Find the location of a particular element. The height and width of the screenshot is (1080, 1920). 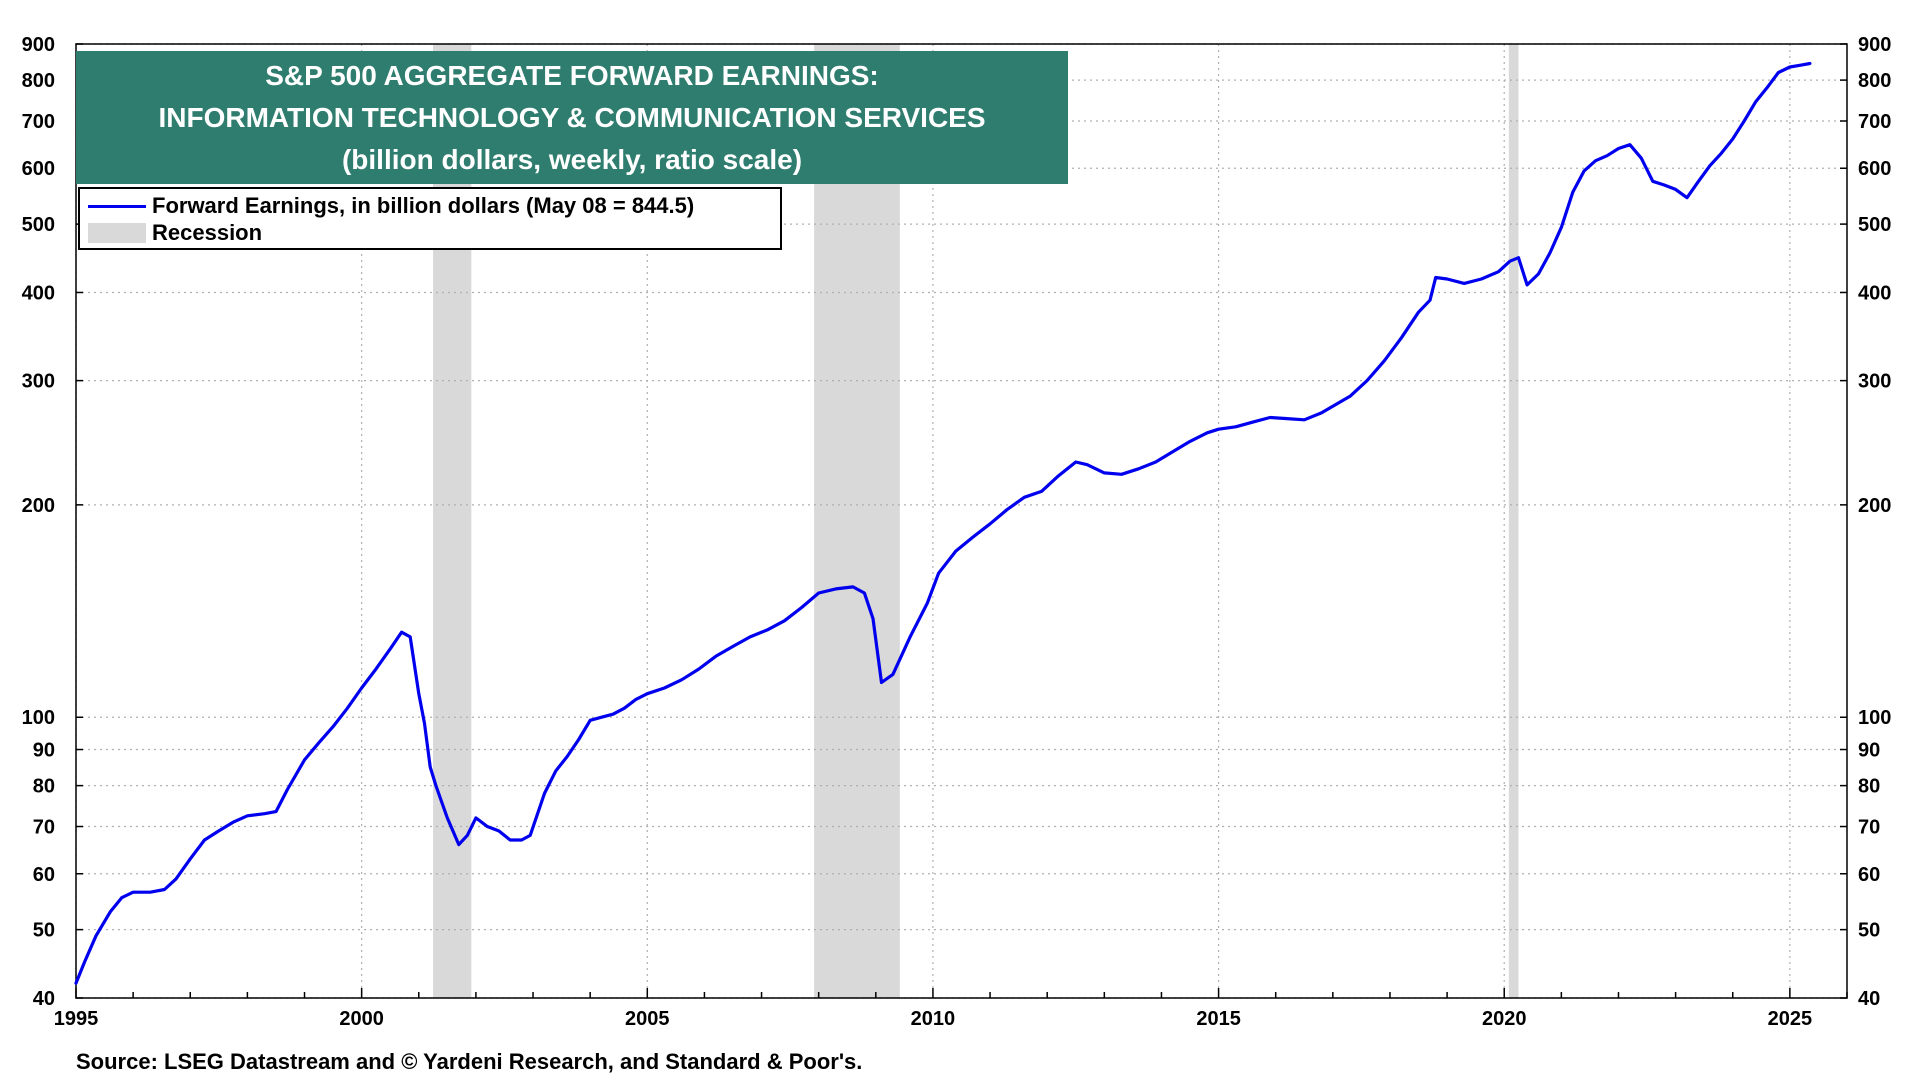

y-tick-label-left-8: 300 is located at coordinates (38, 382).